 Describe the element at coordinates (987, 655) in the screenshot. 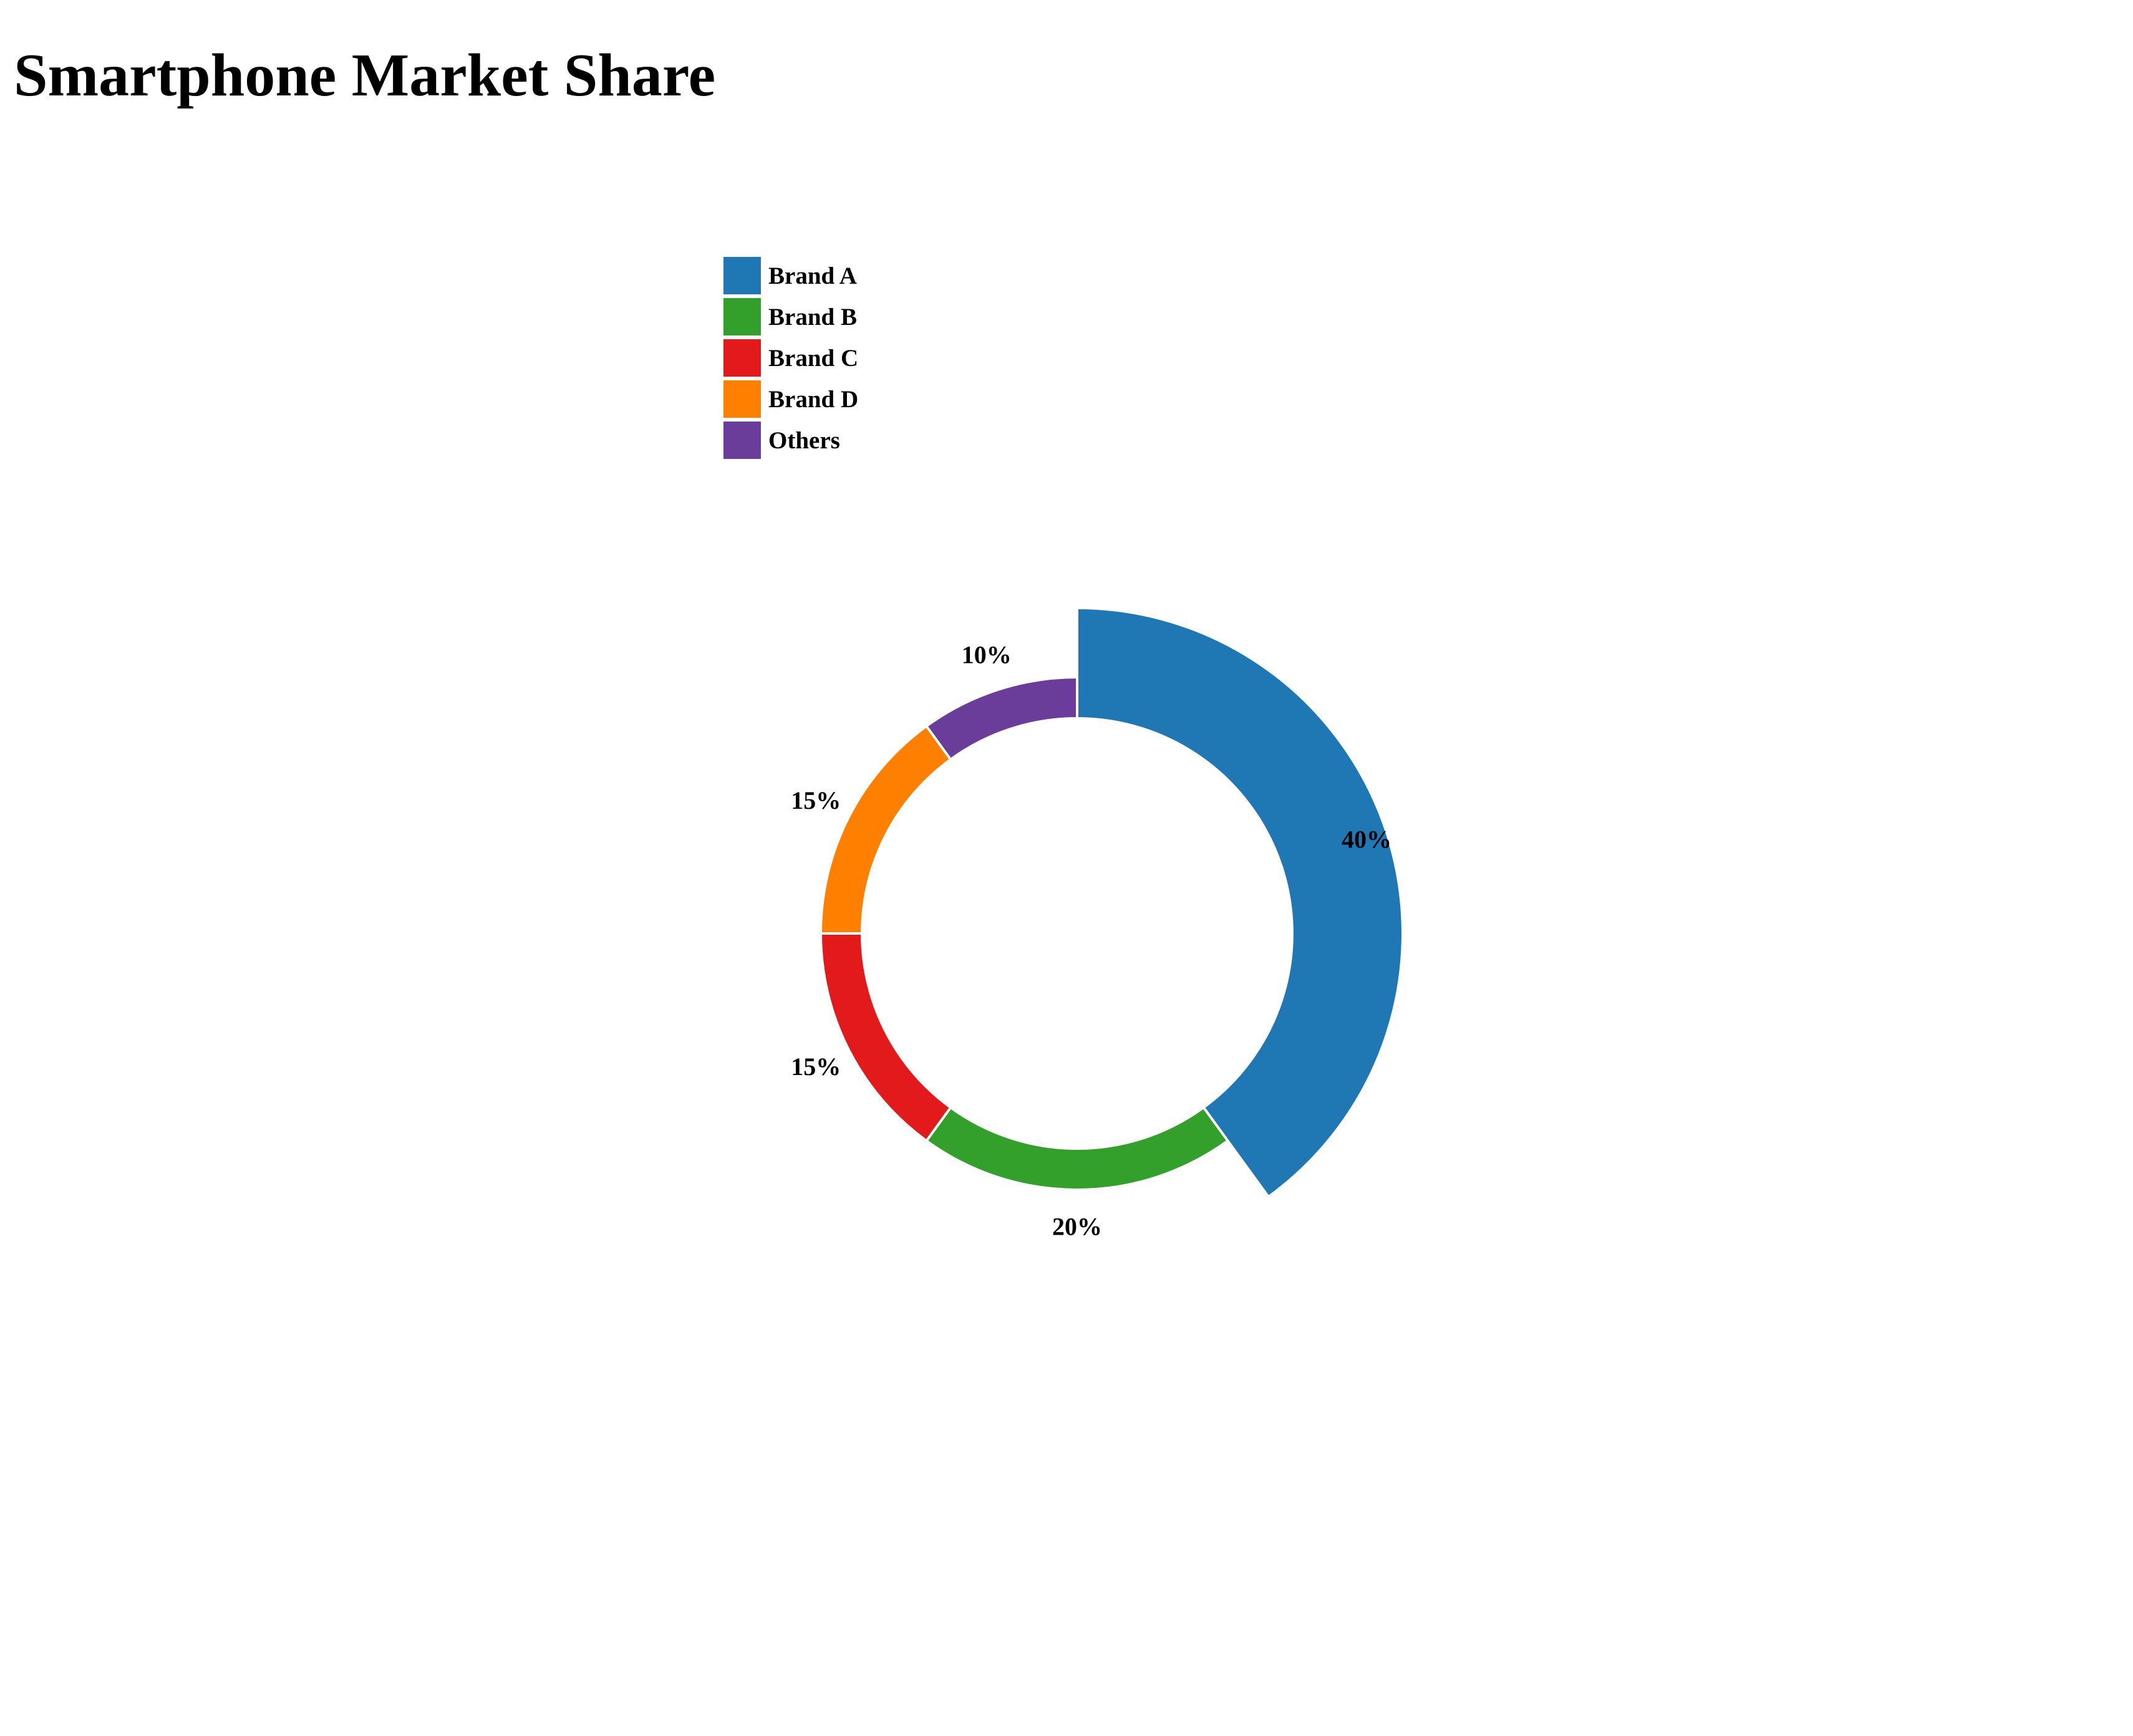

I see `slice-label-others: 10%` at that location.